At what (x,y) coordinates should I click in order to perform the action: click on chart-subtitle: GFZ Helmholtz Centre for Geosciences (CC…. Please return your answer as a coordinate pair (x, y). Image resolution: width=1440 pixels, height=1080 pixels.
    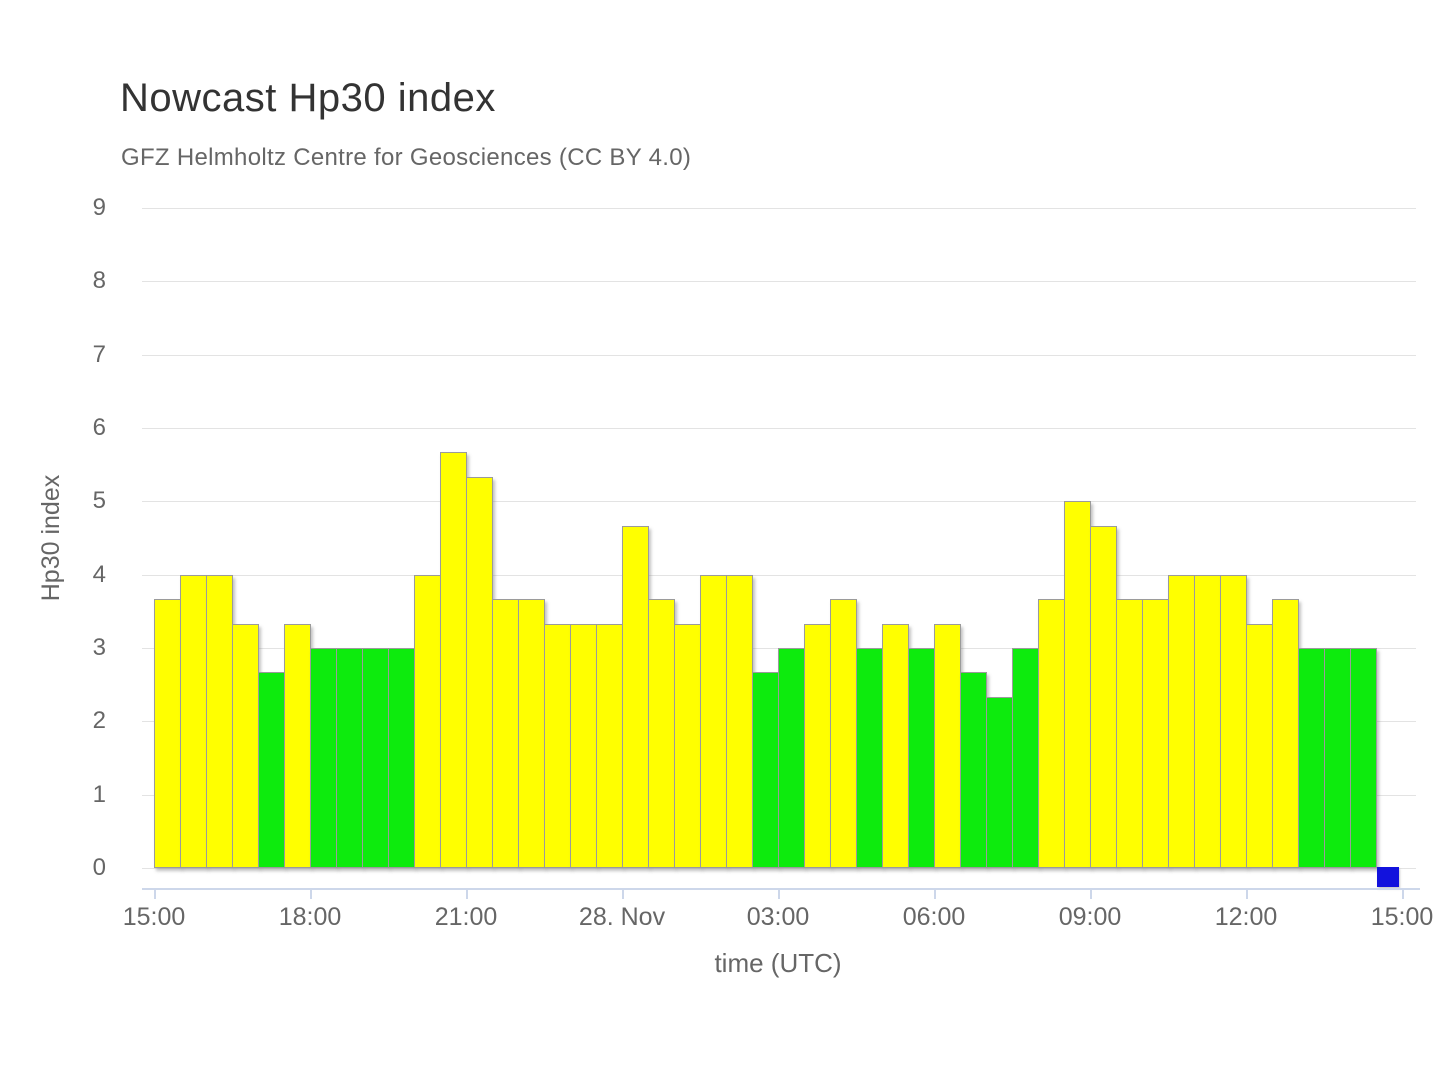
    Looking at the image, I should click on (406, 157).